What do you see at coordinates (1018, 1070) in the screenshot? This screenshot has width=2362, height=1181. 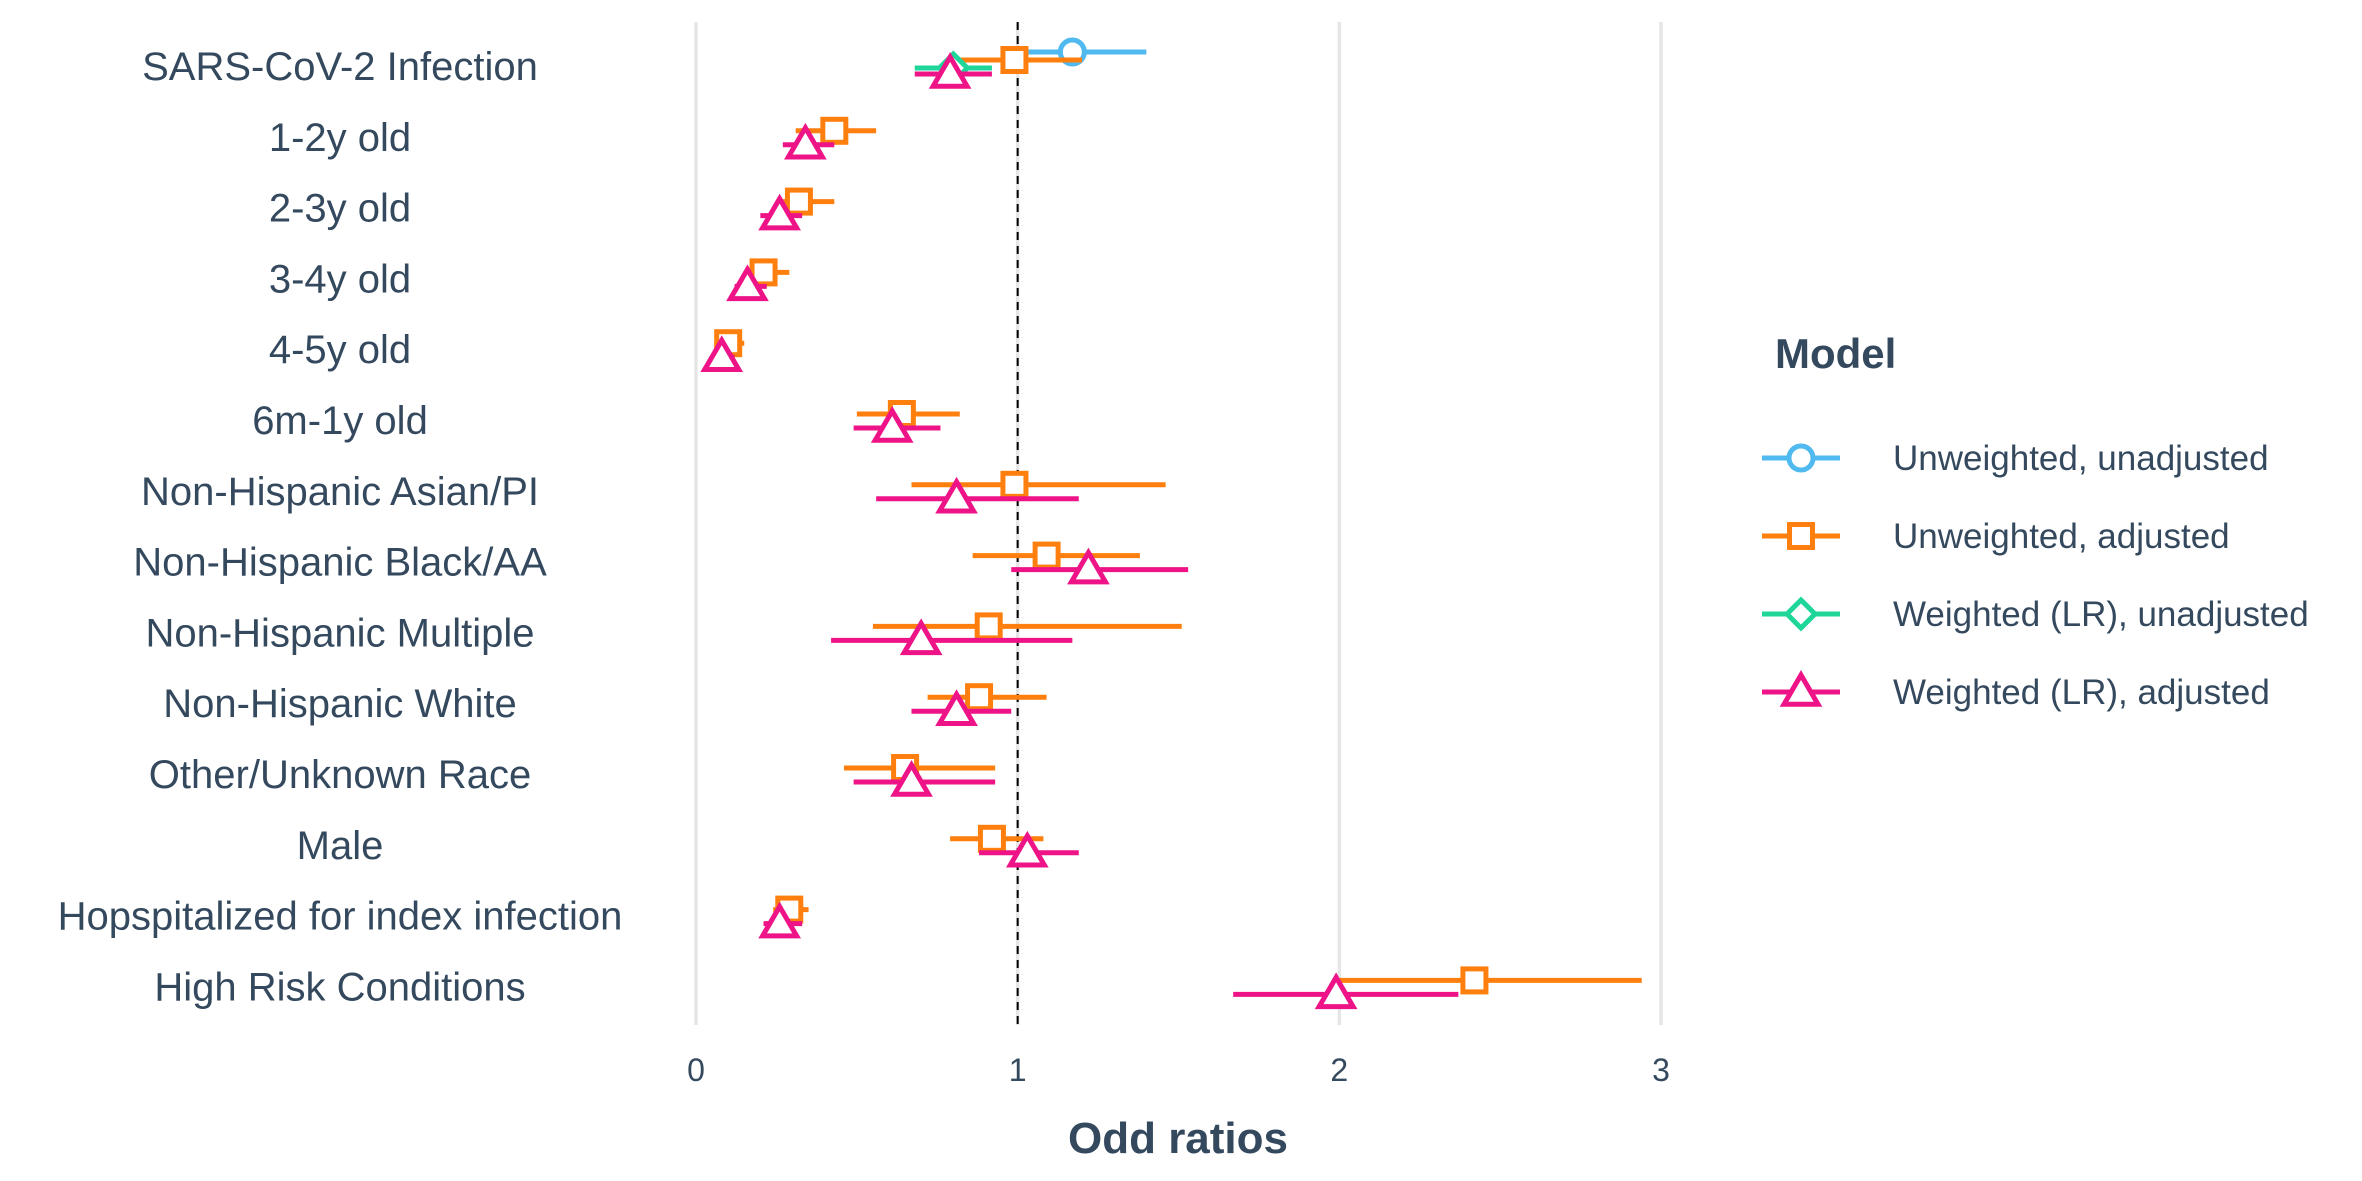 I see `x-tick-label-1: 1` at bounding box center [1018, 1070].